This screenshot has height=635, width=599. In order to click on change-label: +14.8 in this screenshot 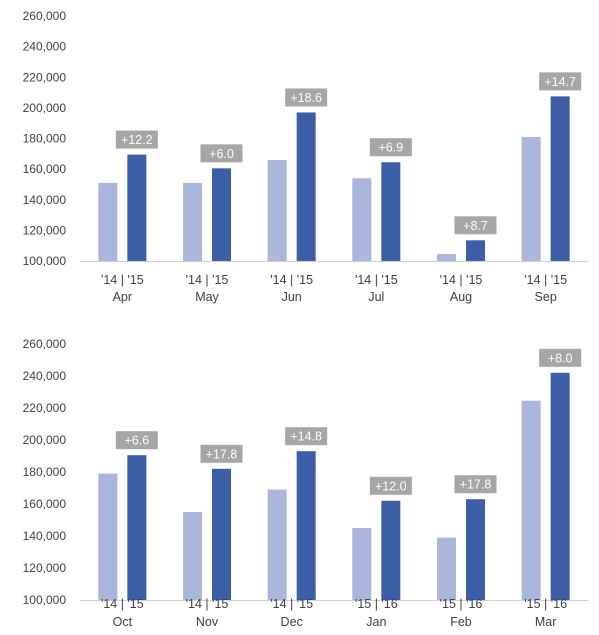, I will do `click(306, 437)`.